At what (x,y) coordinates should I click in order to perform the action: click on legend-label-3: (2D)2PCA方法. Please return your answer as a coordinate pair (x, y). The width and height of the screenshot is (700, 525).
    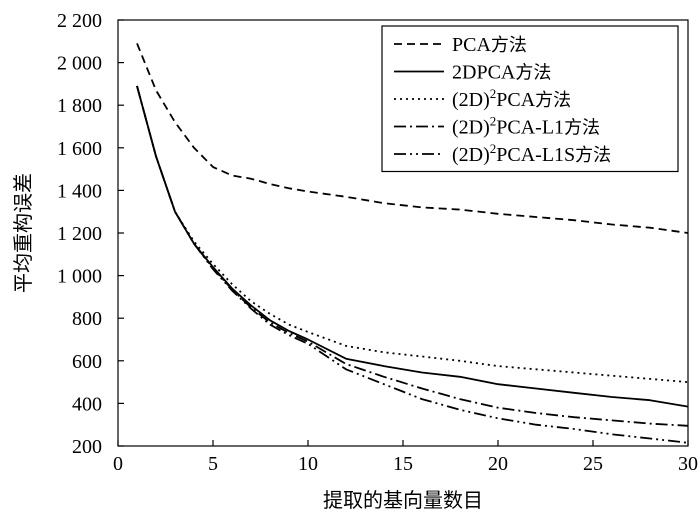
    Looking at the image, I should click on (511, 98).